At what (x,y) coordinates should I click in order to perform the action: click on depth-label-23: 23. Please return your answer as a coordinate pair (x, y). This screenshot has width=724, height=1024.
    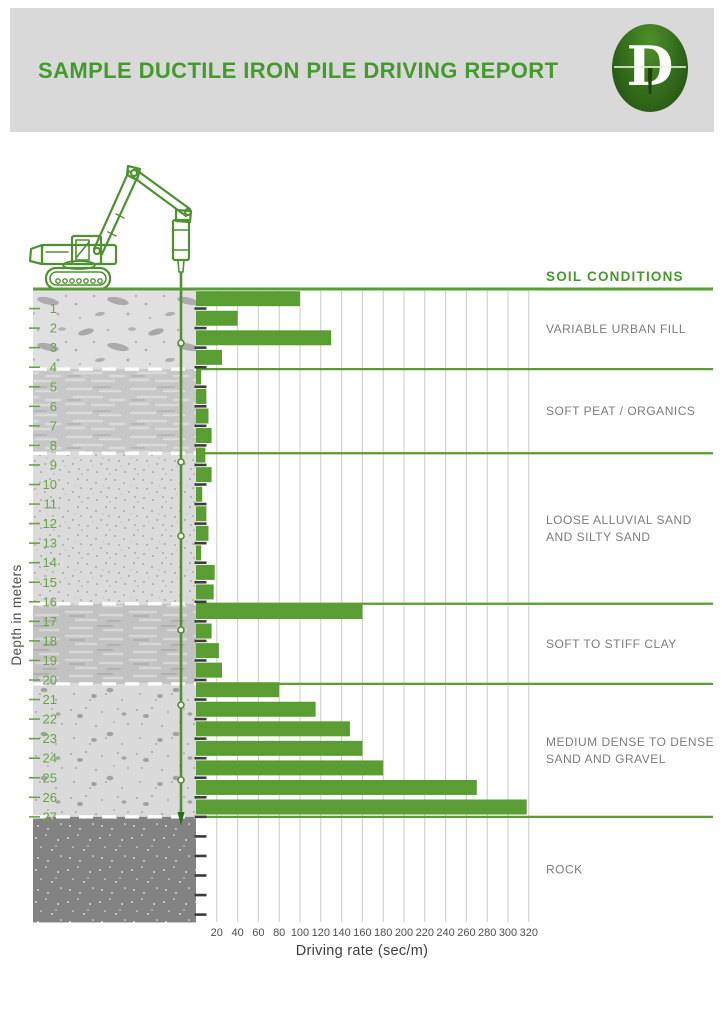
    Looking at the image, I should click on (50, 738).